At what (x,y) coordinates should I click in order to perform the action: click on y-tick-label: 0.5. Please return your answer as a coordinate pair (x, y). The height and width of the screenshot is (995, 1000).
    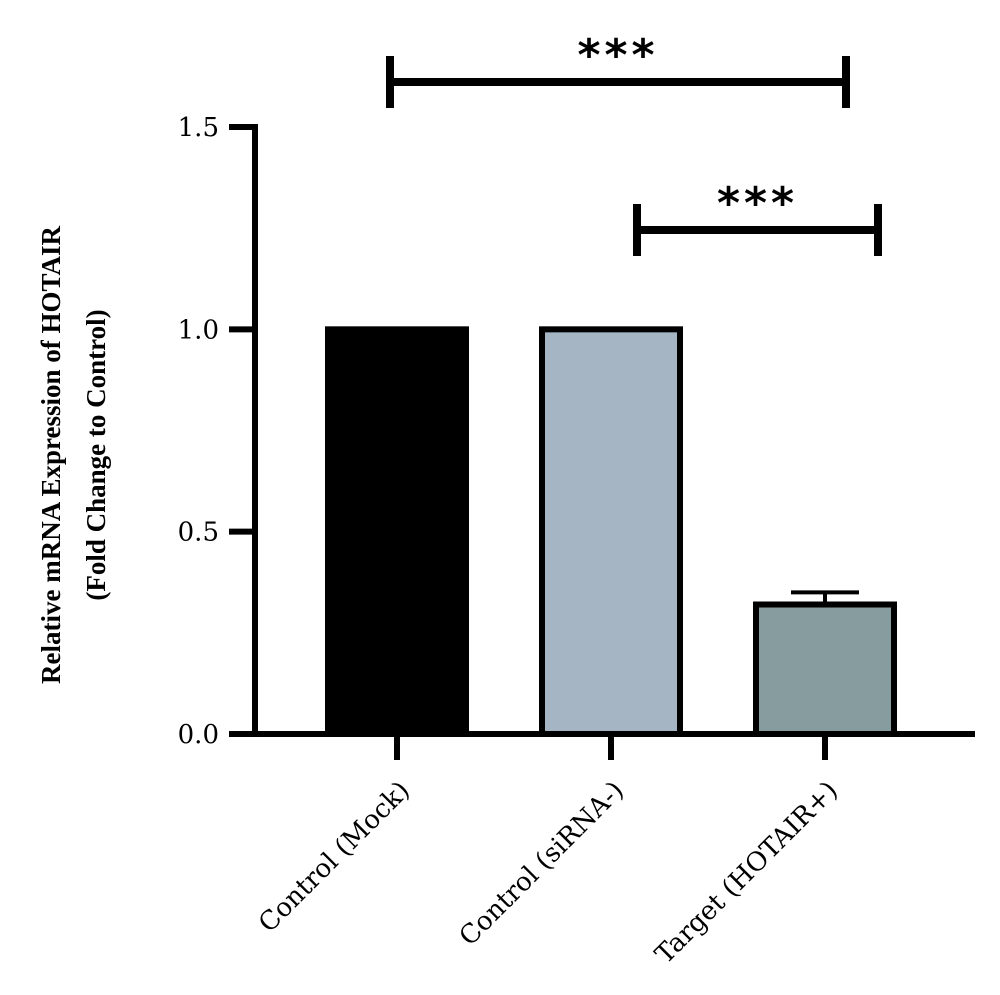
    Looking at the image, I should click on (198, 533).